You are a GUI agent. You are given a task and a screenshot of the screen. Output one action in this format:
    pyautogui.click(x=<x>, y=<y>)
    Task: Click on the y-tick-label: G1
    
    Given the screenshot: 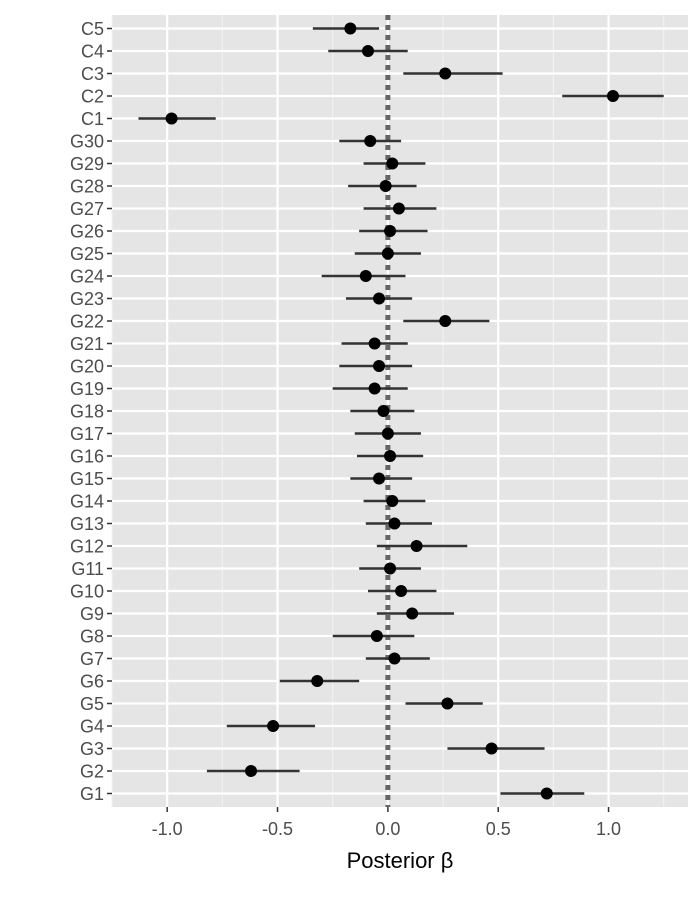 What is the action you would take?
    pyautogui.click(x=92, y=794)
    